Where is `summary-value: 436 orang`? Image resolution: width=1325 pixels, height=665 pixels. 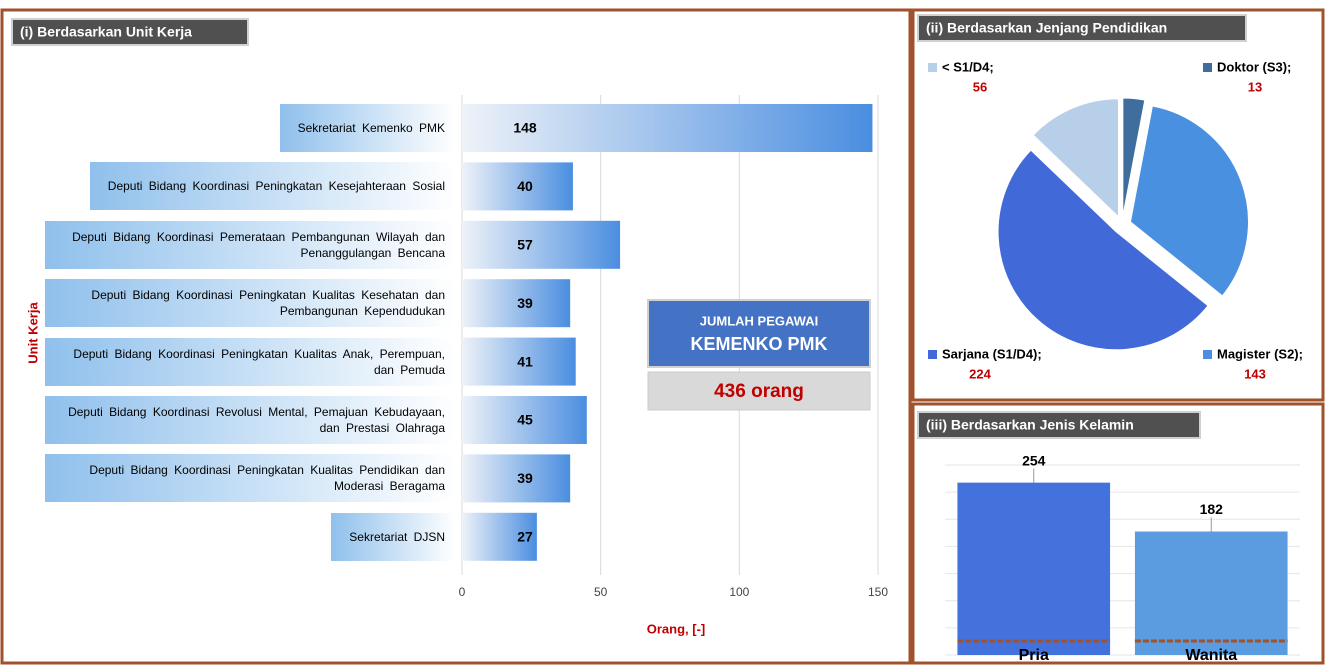 summary-value: 436 orang is located at coordinates (759, 391).